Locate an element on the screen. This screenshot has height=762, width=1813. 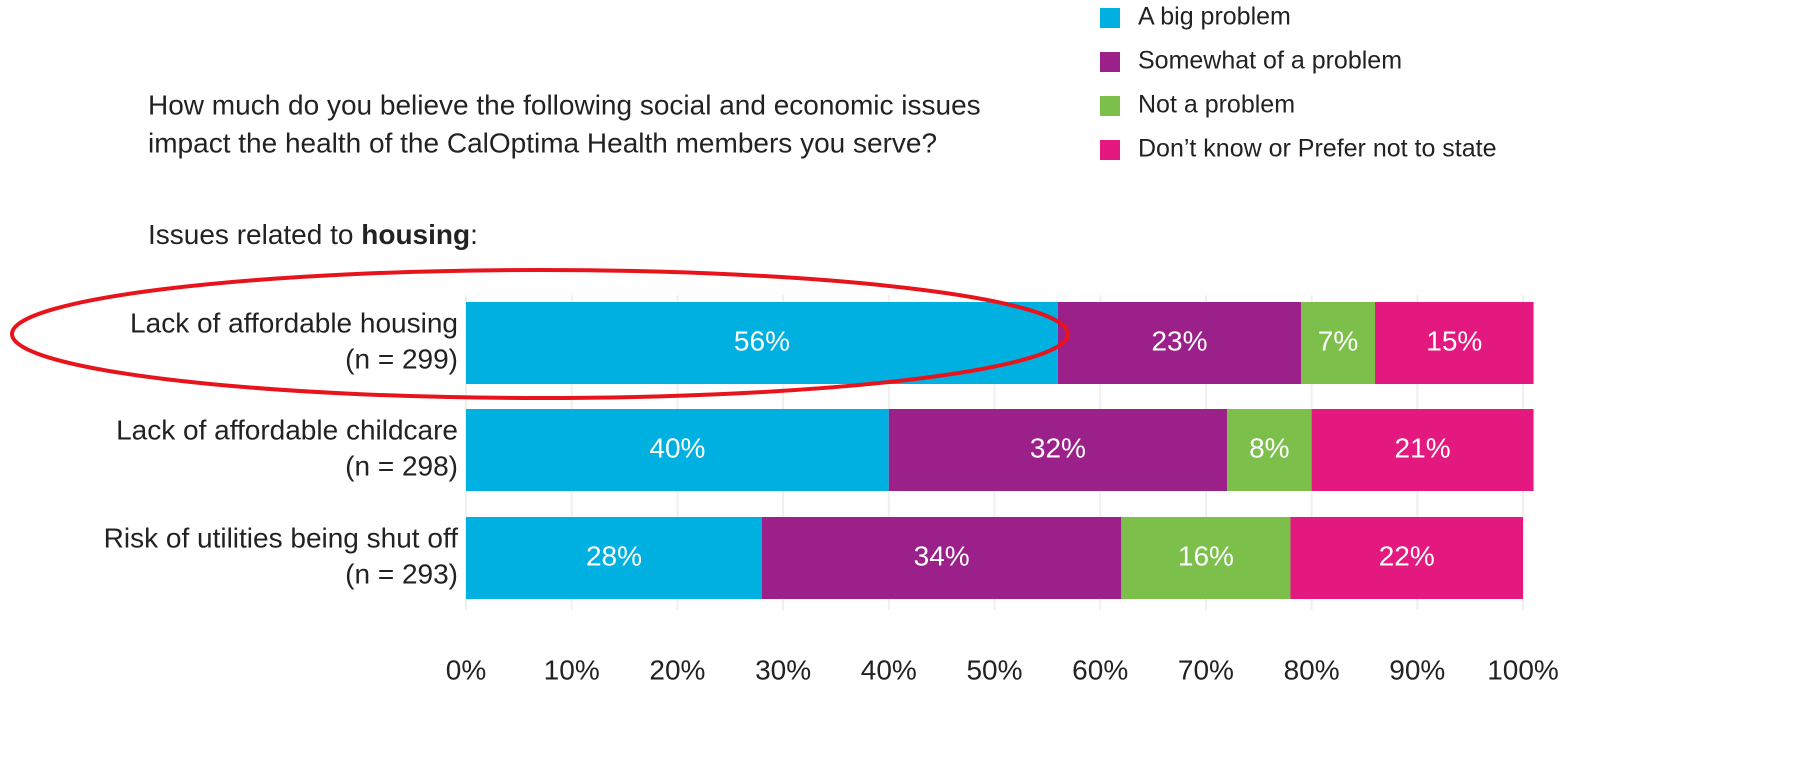
category-label: Lack of affordable childcare is located at coordinates (287, 429).